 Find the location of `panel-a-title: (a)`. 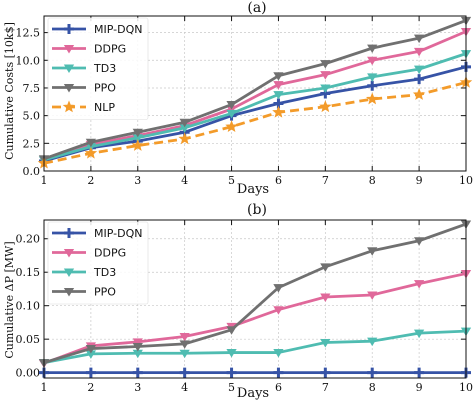

panel-a-title: (a) is located at coordinates (256, 8).